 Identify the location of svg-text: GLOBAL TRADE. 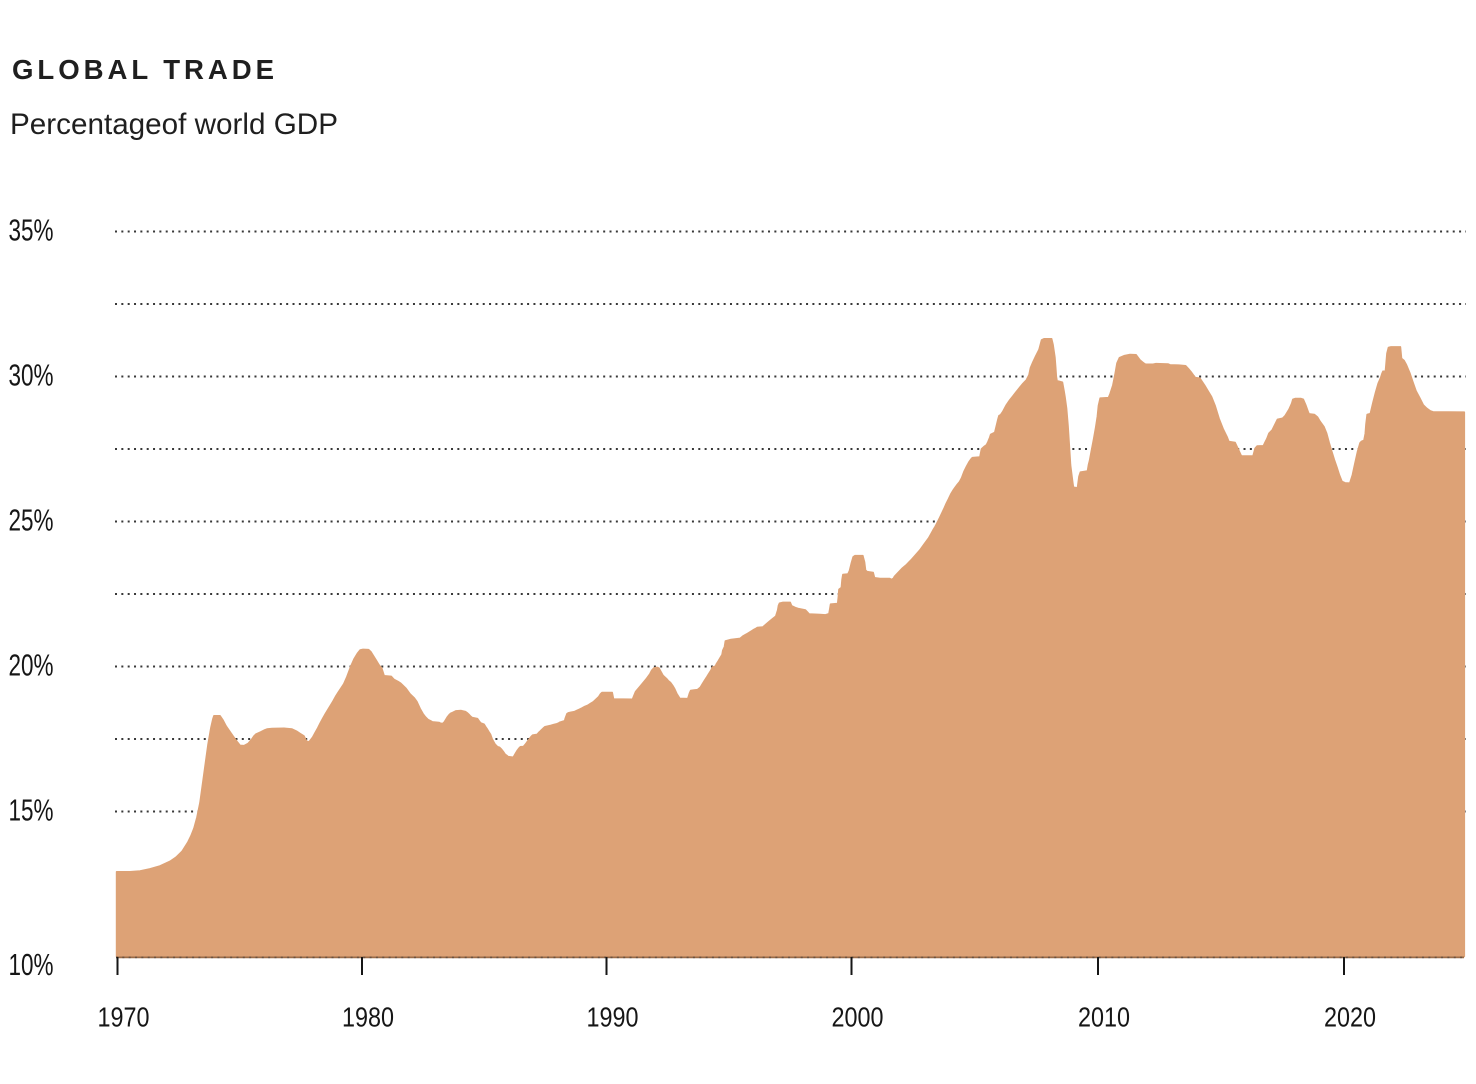
(145, 69).